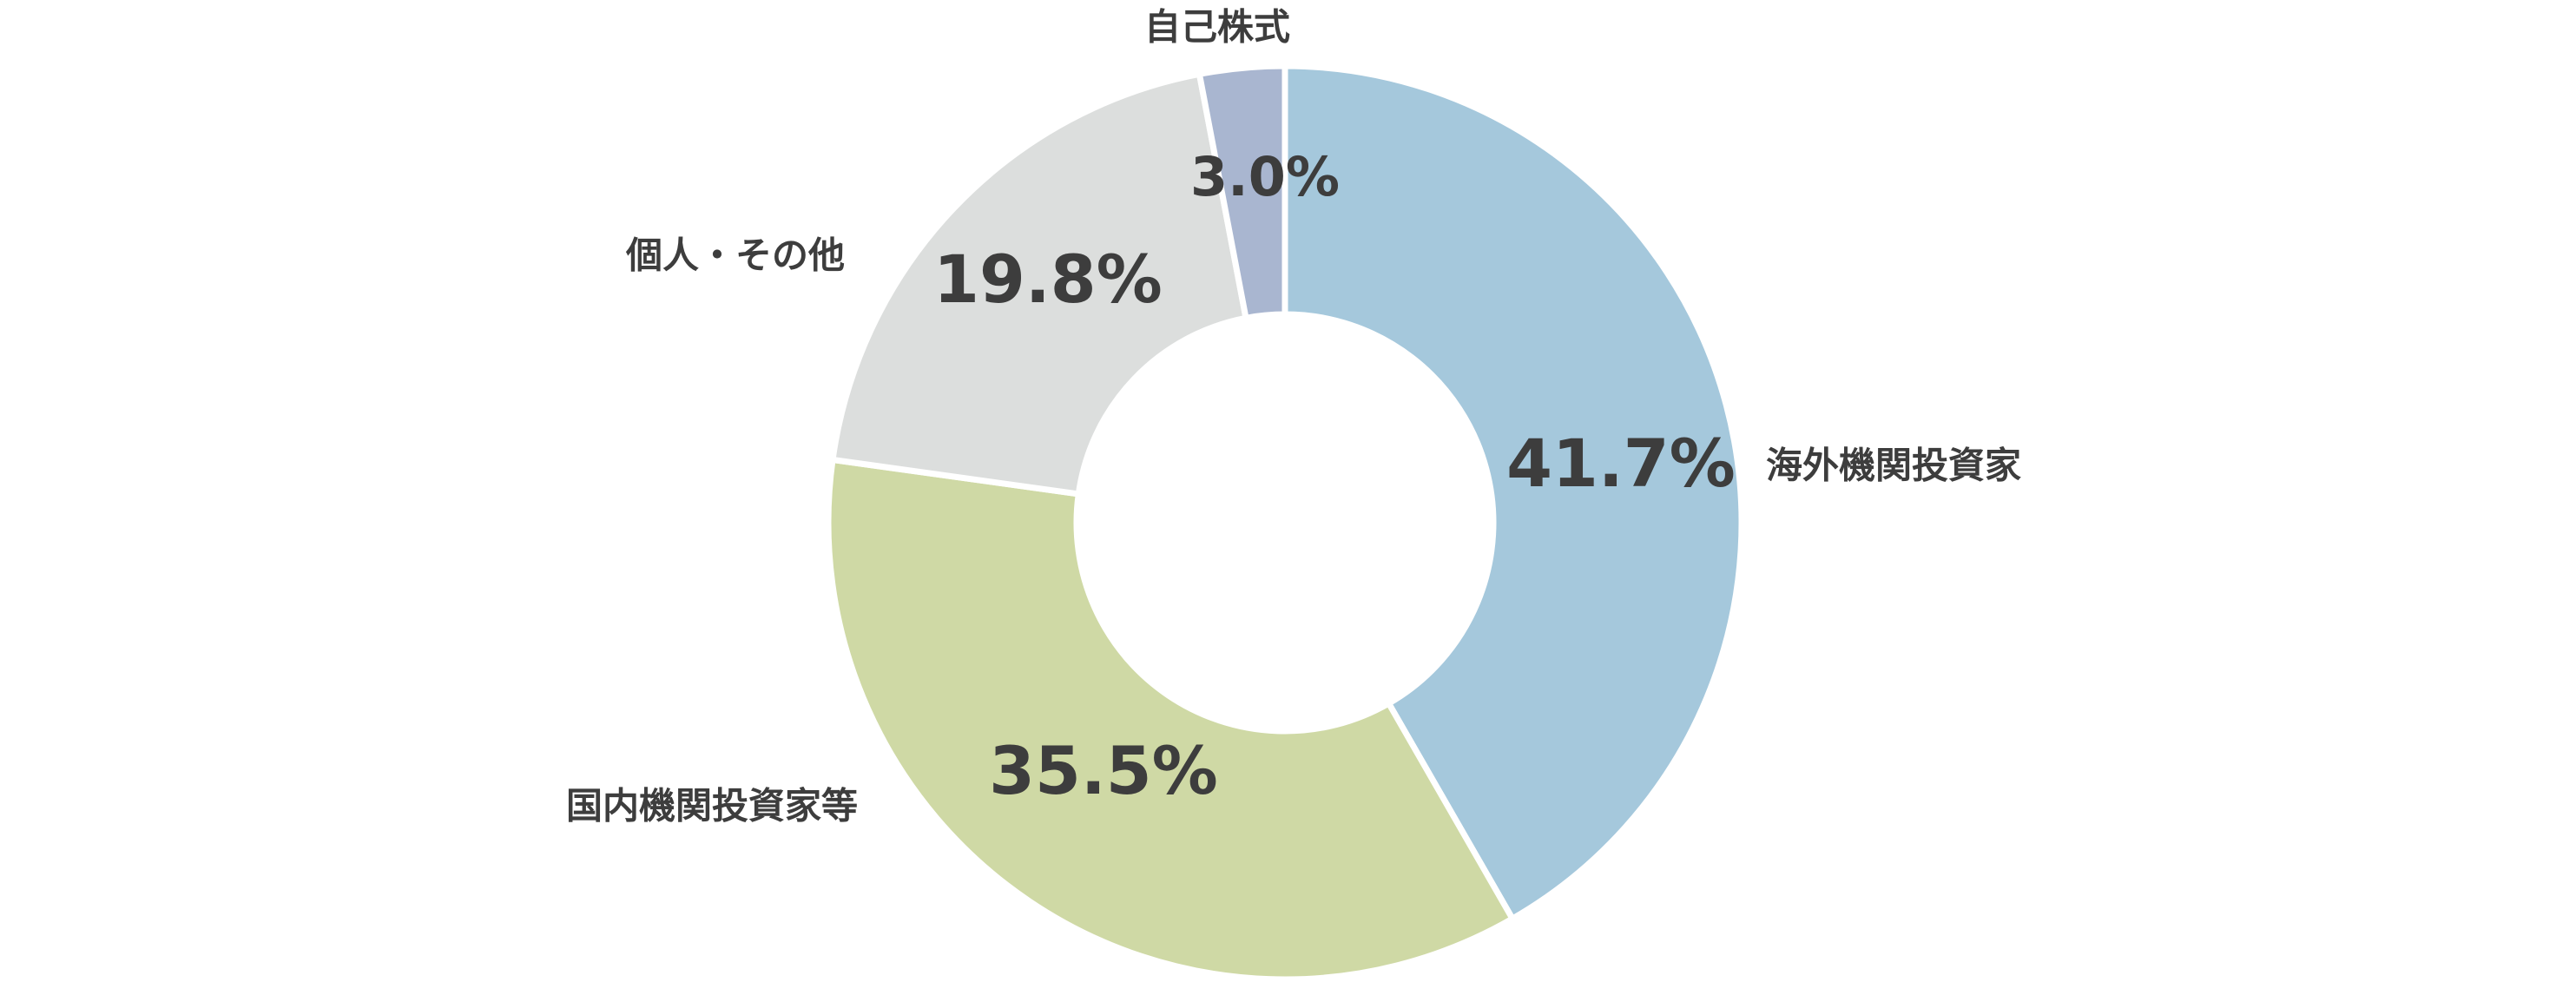 The image size is (2576, 1002). Describe the element at coordinates (1048, 279) in the screenshot. I see `value-label: 19.8%` at that location.